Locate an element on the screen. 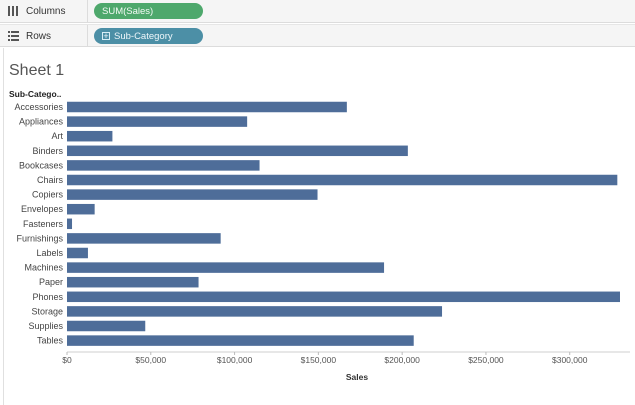 Image resolution: width=635 pixels, height=405 pixels. rows-shelf-label: Rows is located at coordinates (44, 36).